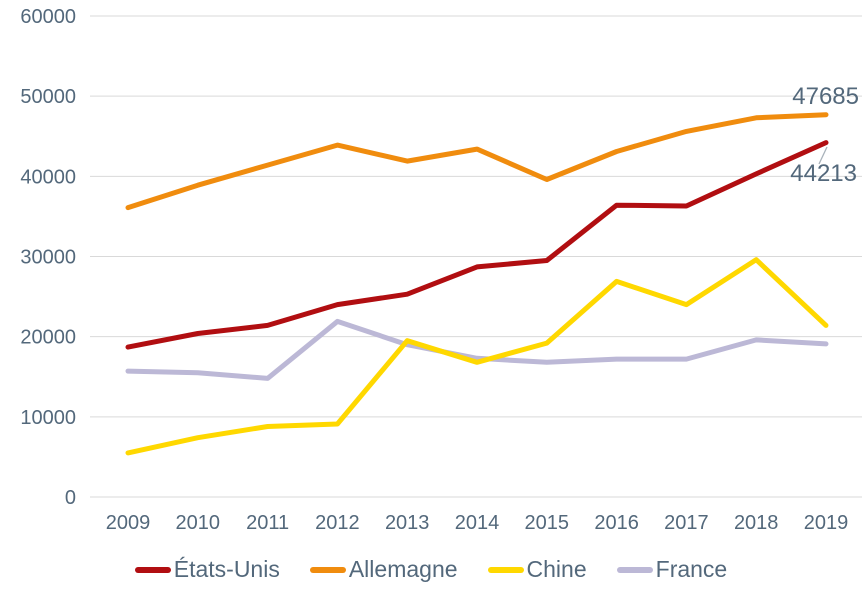 This screenshot has width=862, height=606. What do you see at coordinates (128, 523) in the screenshot?
I see `x-axis-tick-label: 2009` at bounding box center [128, 523].